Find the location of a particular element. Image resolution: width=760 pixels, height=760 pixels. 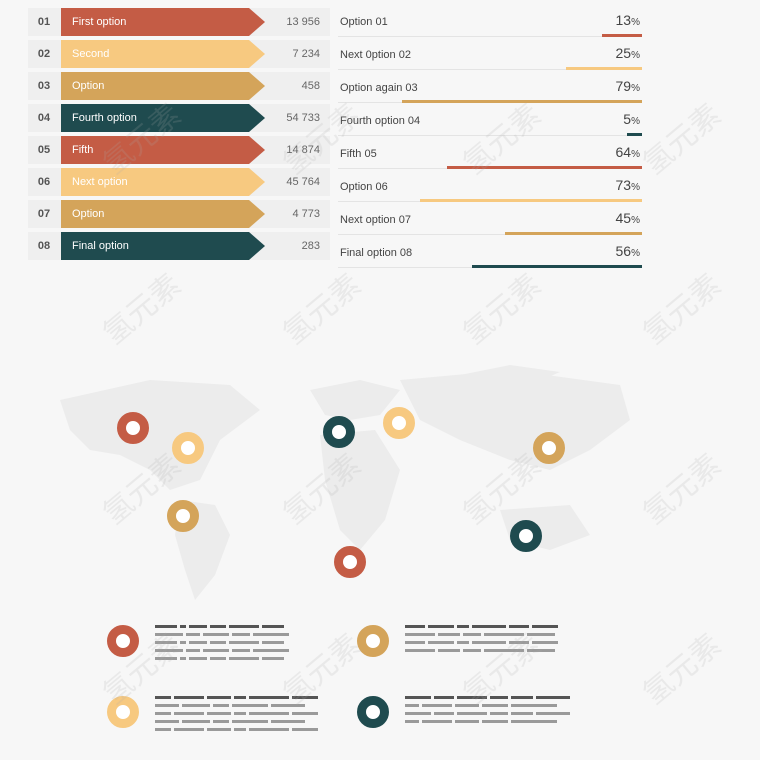

percent-value: 5% is located at coordinates (631, 119).